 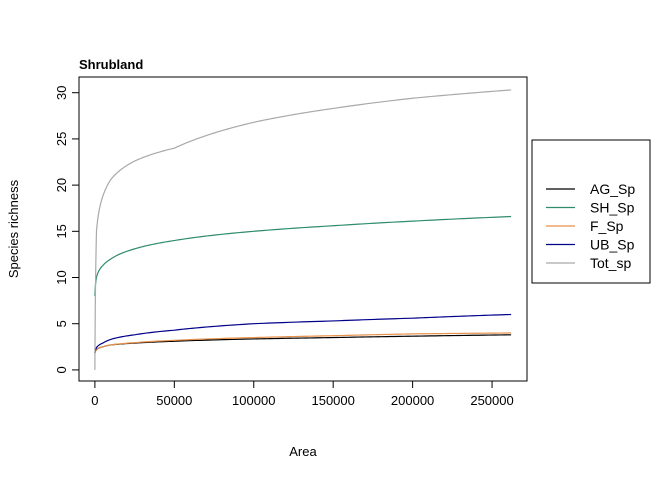 I want to click on y-tick-label: 15, so click(x=61, y=231).